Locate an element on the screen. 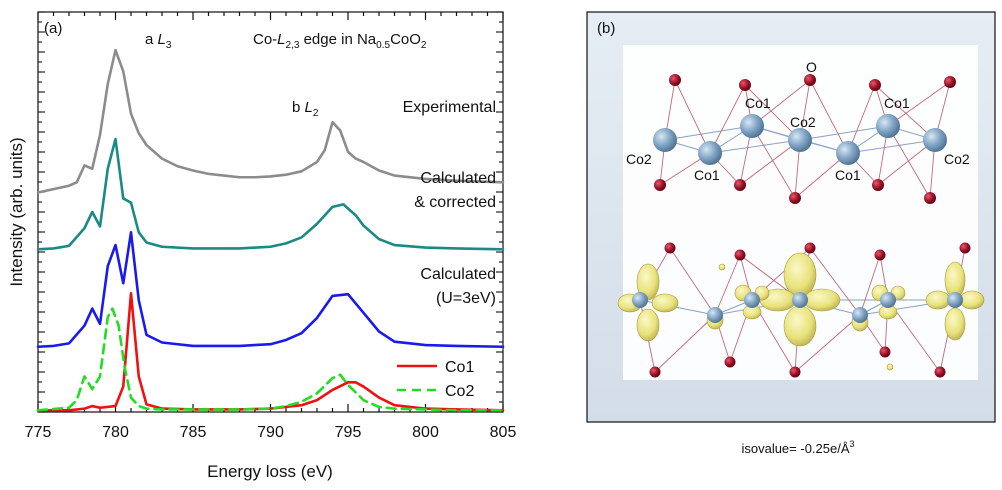  annotation-calc-u-2: (U=3eV) is located at coordinates (466, 298).